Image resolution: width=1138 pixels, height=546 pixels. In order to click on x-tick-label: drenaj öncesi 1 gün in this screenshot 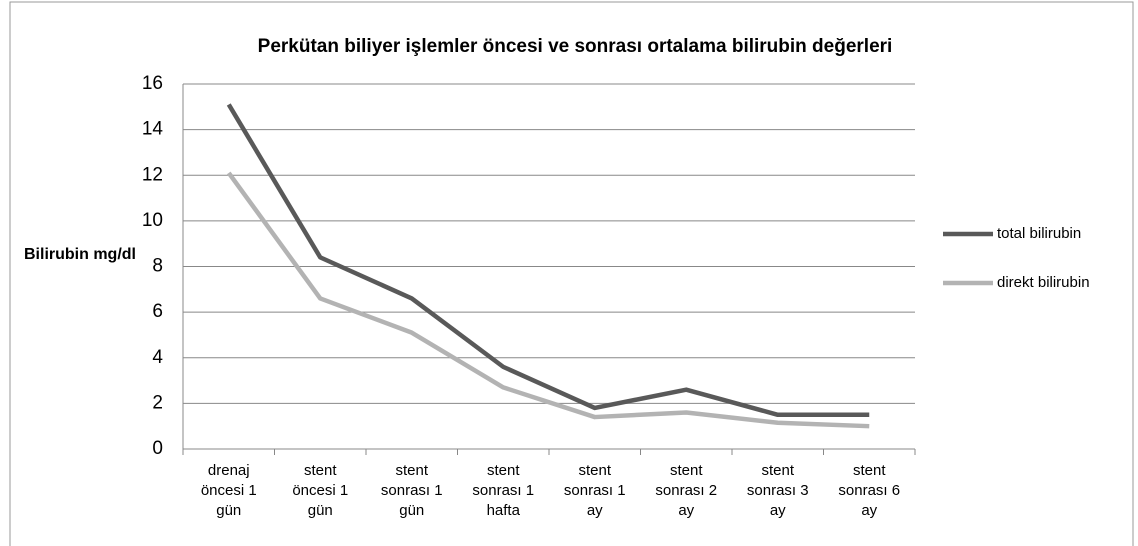, I will do `click(228, 490)`.